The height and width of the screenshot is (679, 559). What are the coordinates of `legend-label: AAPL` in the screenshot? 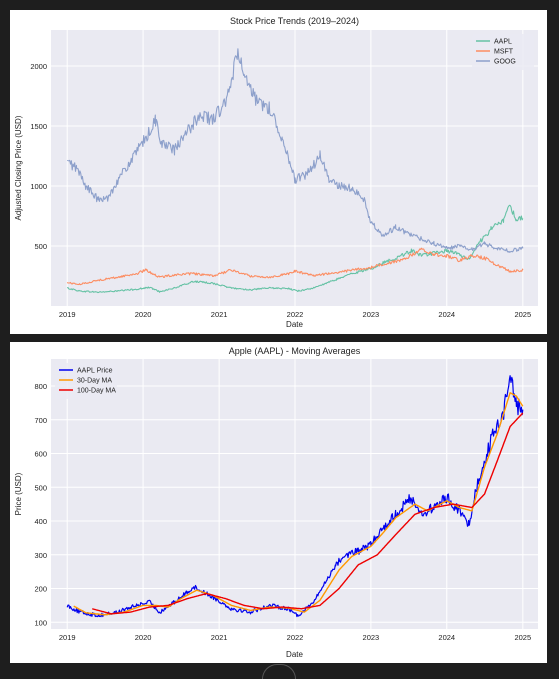 It's located at (503, 42).